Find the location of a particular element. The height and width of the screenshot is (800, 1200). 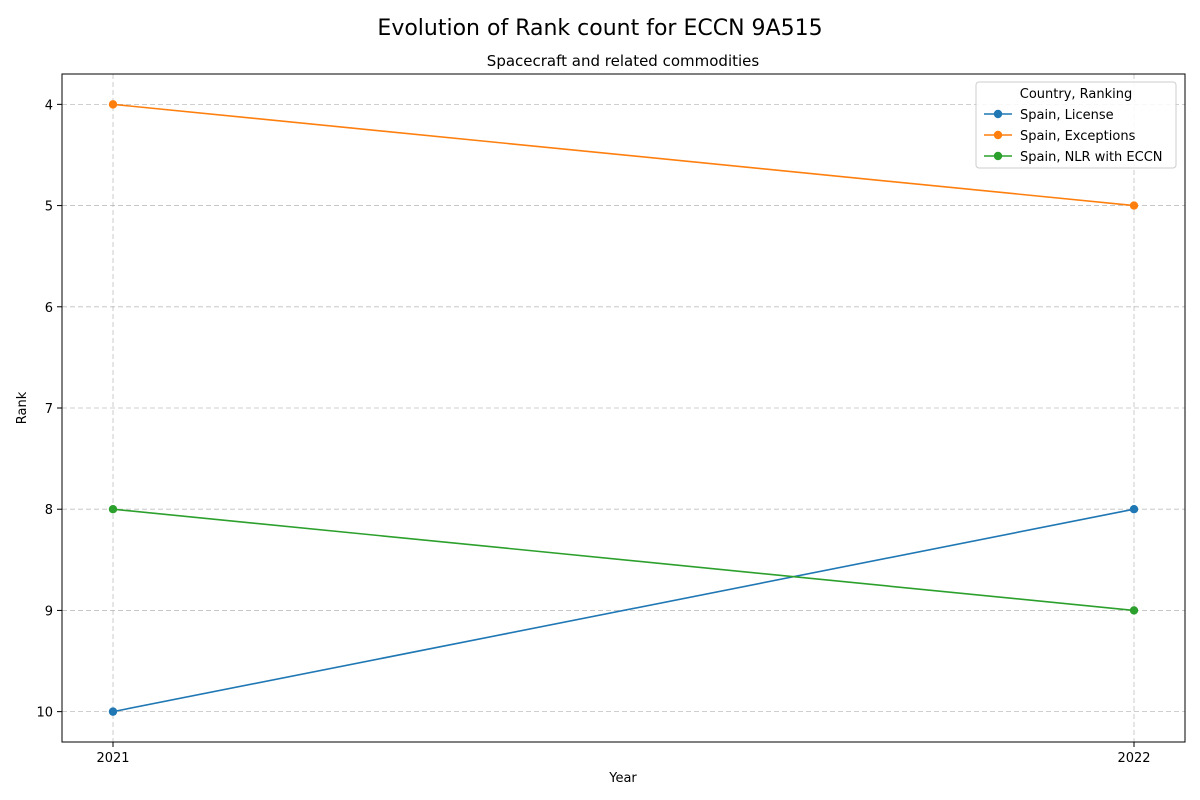

y-tick-label: 9 is located at coordinates (49, 611).